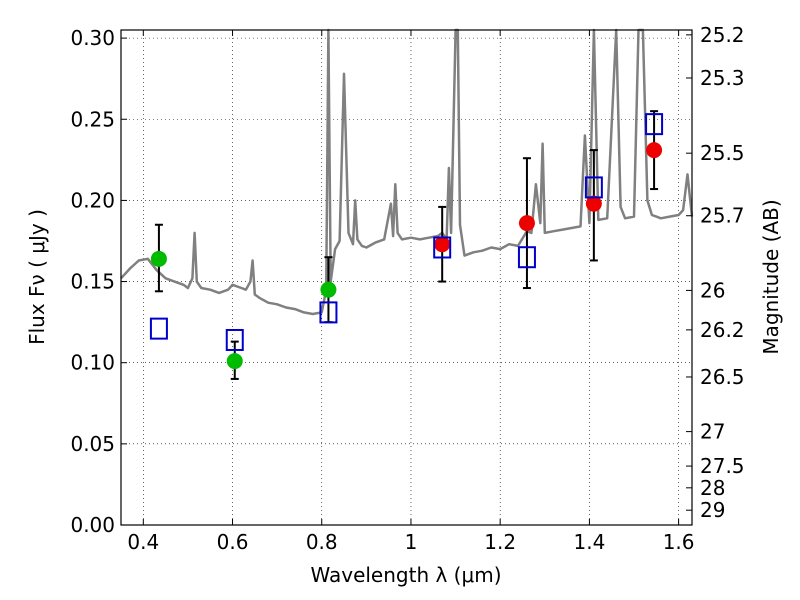 The width and height of the screenshot is (800, 600). What do you see at coordinates (722, 35) in the screenshot?
I see `magnitude-tick-label: 25.2` at bounding box center [722, 35].